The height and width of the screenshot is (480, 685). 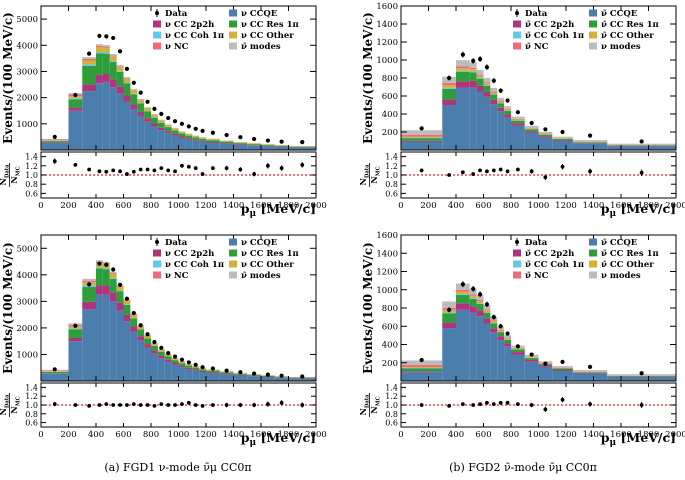 I want to click on y-tick-label: 1600, so click(x=387, y=7).